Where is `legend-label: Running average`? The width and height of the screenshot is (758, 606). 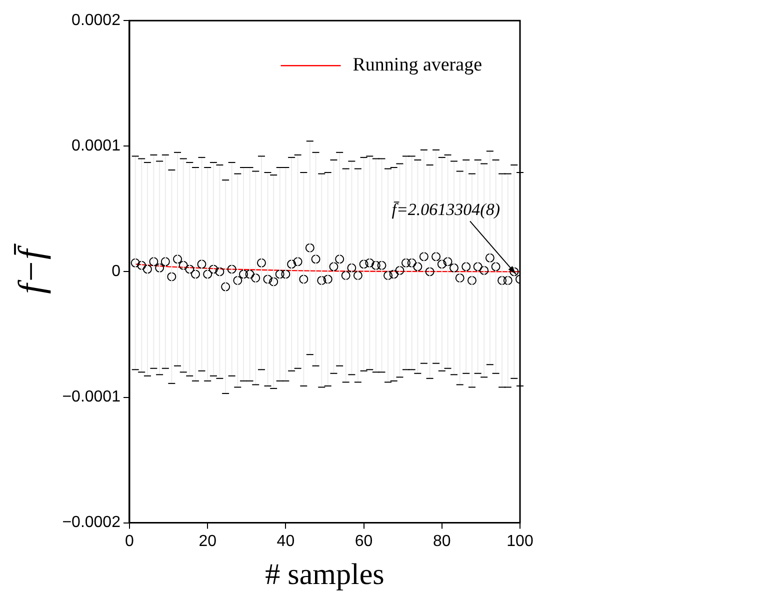 legend-label: Running average is located at coordinates (417, 65).